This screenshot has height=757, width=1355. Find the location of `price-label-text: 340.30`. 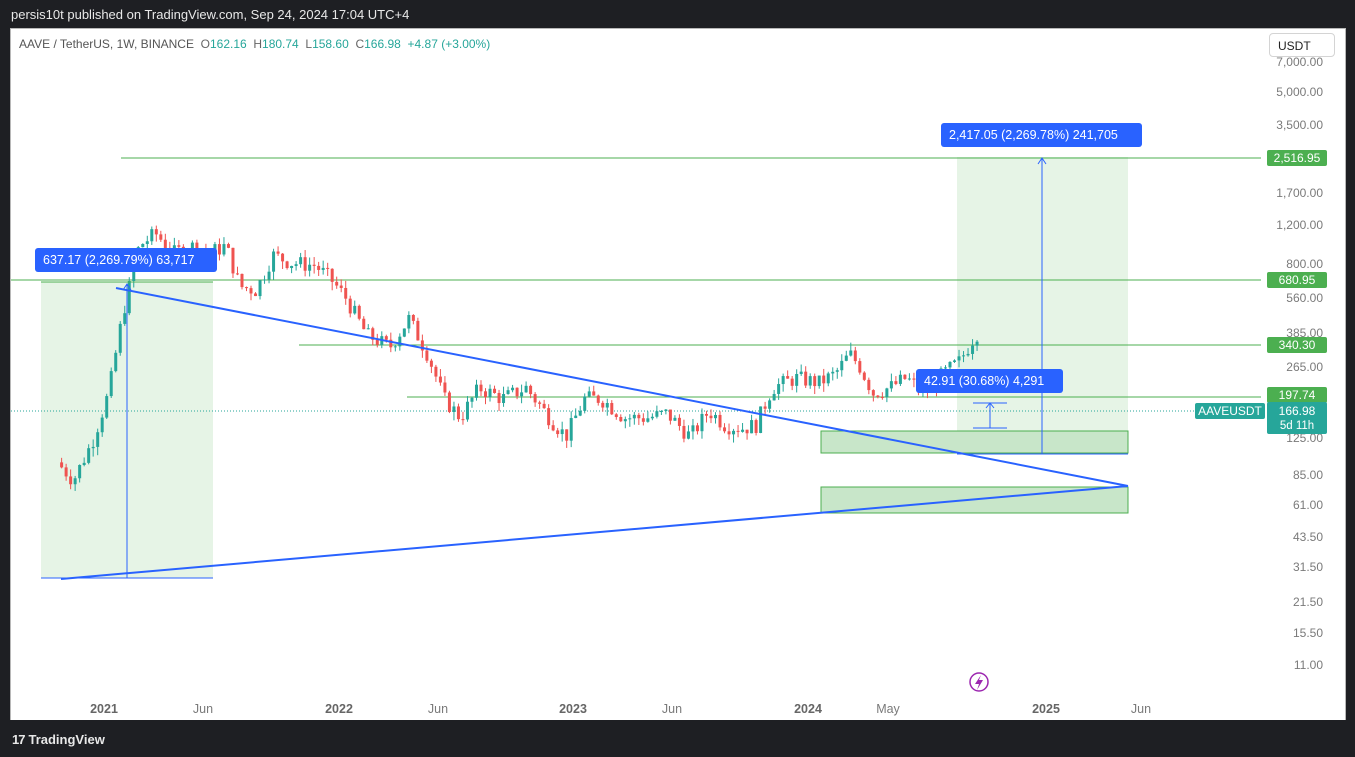

price-label-text: 340.30 is located at coordinates (1297, 345).